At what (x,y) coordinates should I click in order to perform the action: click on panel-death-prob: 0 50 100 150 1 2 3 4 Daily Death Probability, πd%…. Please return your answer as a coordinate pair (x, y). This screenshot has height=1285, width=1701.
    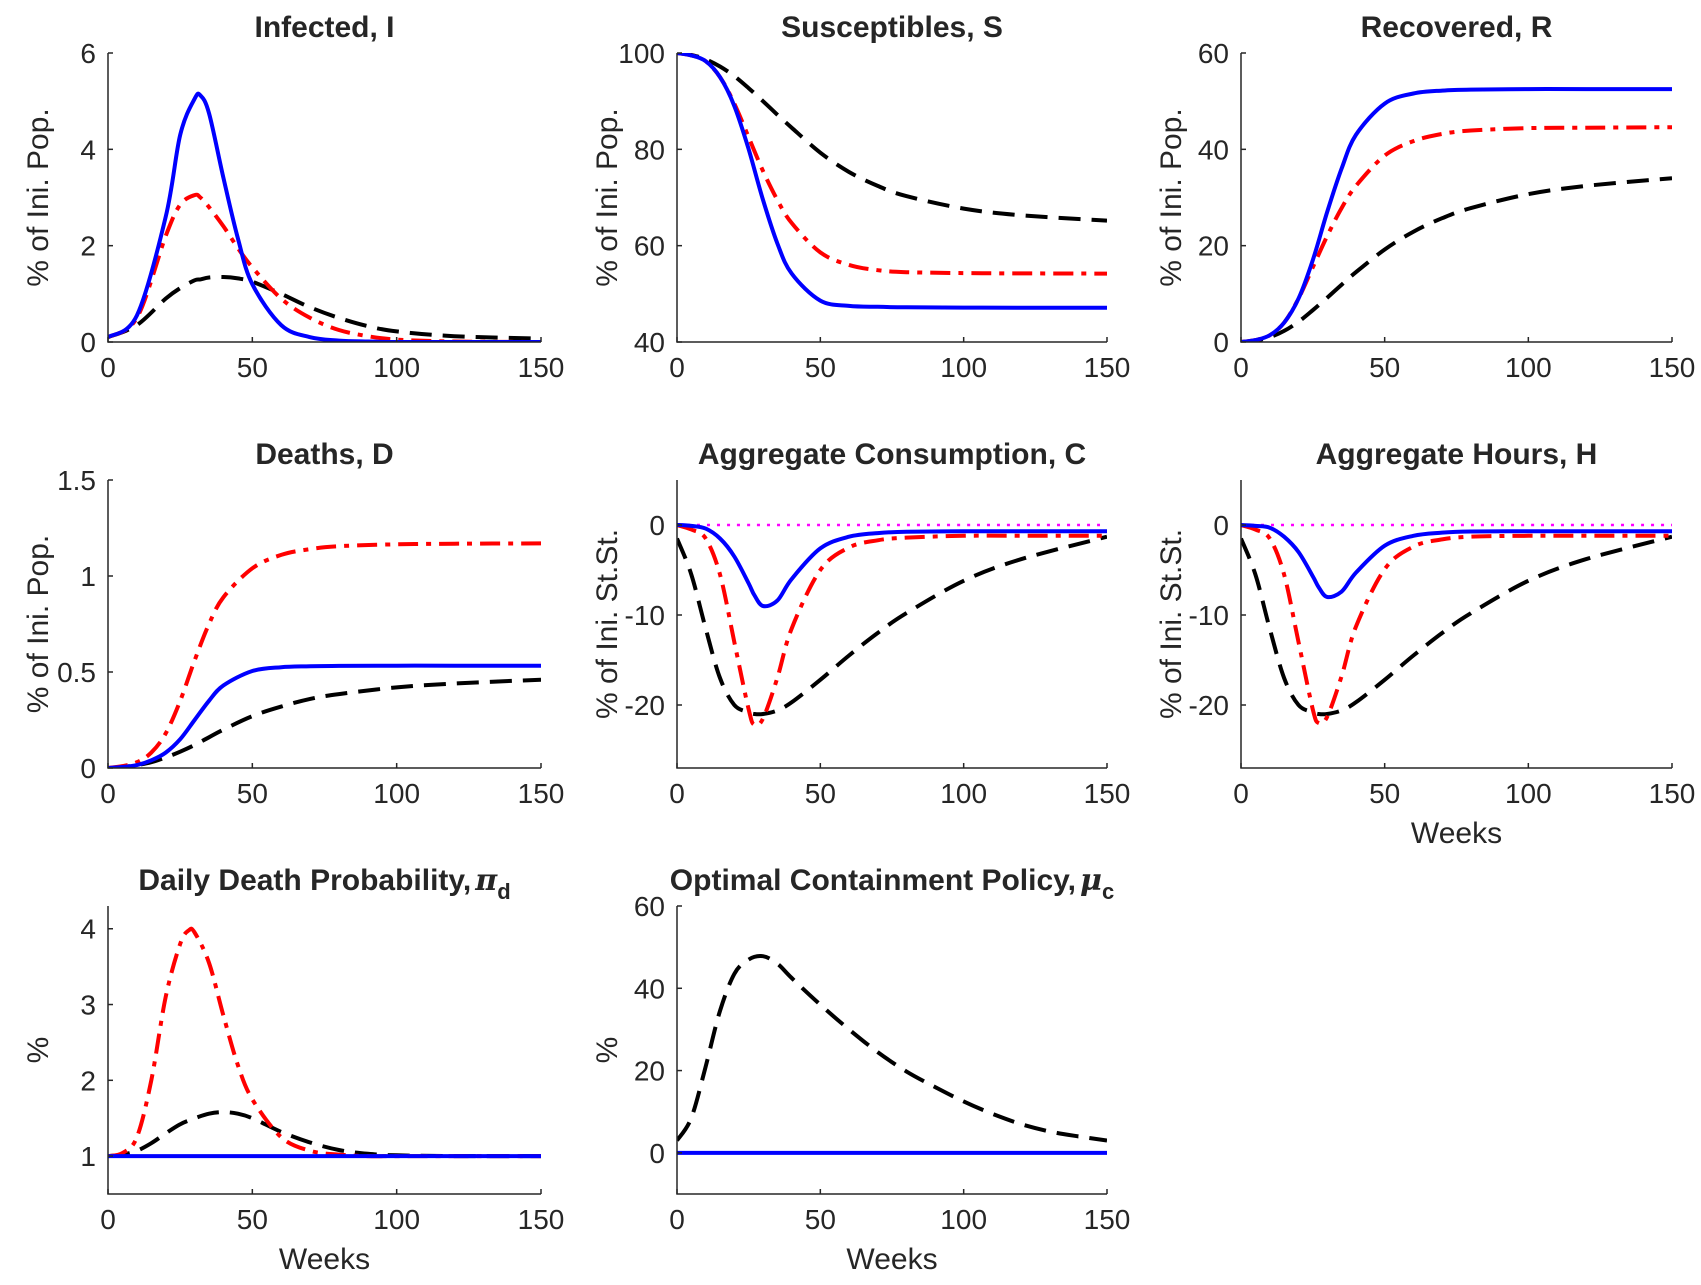
    Looking at the image, I should click on (293, 1069).